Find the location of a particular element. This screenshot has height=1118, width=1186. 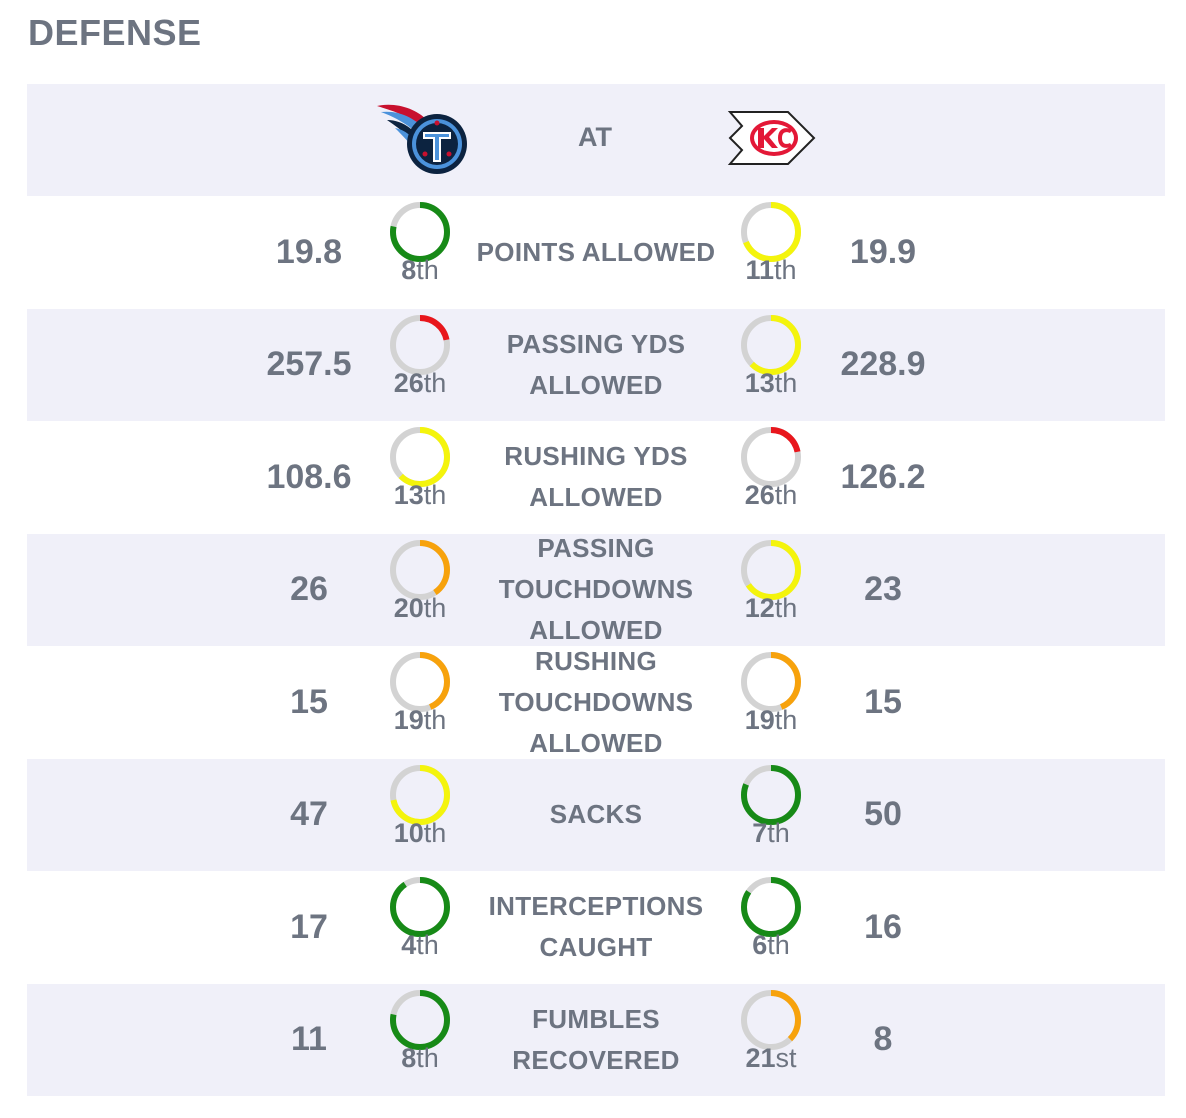

stat-row: 108.6 13th RUSHING YDS ALLOWED 26th 126.2 is located at coordinates (596, 477).